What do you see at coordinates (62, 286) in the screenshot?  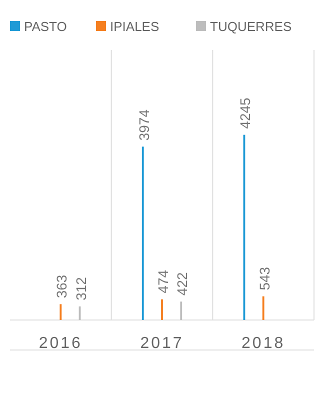 I see `data-label: 363` at bounding box center [62, 286].